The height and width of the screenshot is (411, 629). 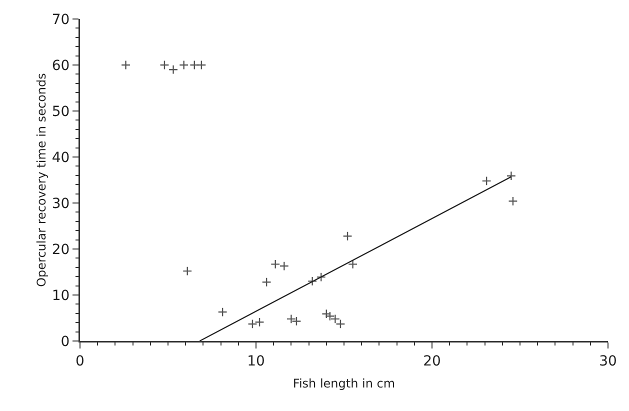 What do you see at coordinates (61, 158) in the screenshot?
I see `y-tick-label: 40` at bounding box center [61, 158].